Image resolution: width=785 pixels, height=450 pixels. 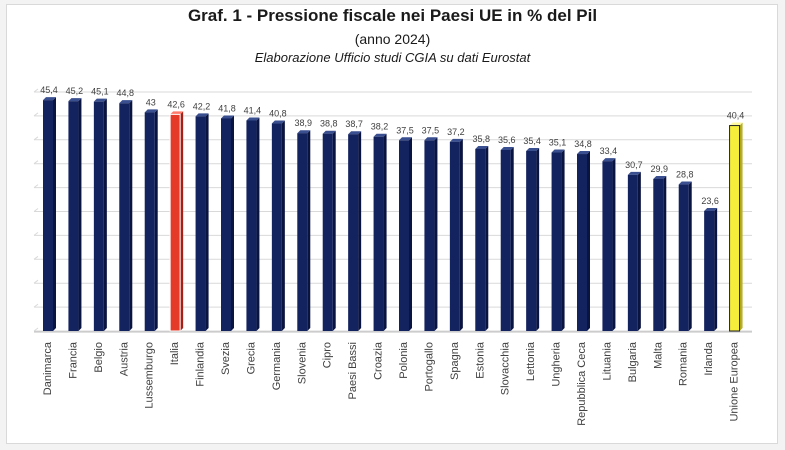 I want to click on bar-estonia, so click(x=480, y=239).